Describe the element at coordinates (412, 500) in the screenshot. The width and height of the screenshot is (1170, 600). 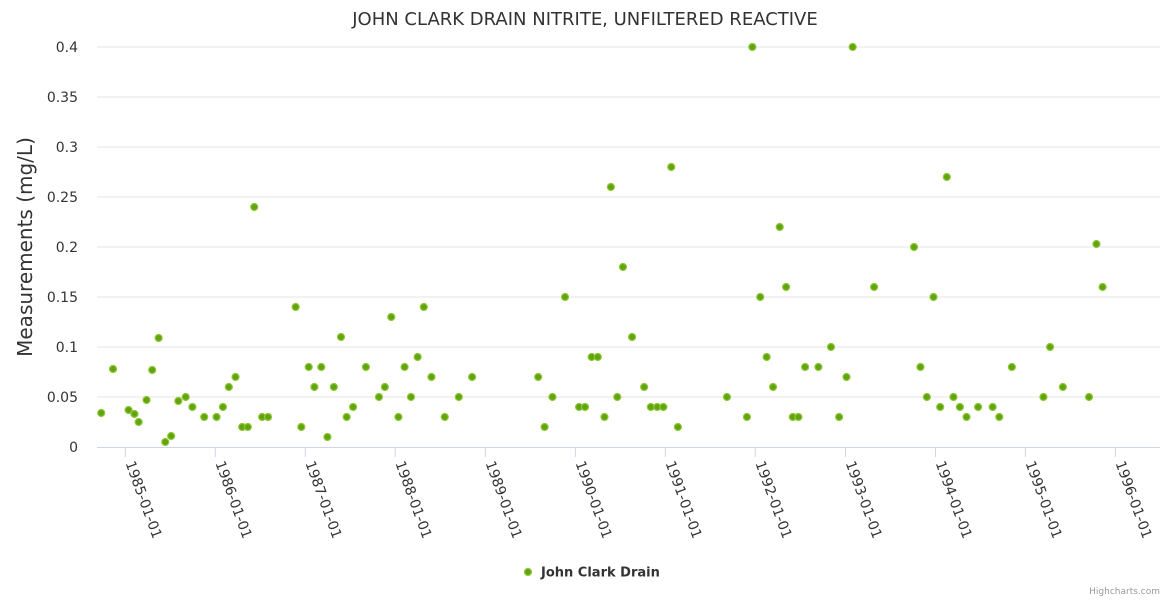
I see `x-tick-label: 1988-01-01` at that location.